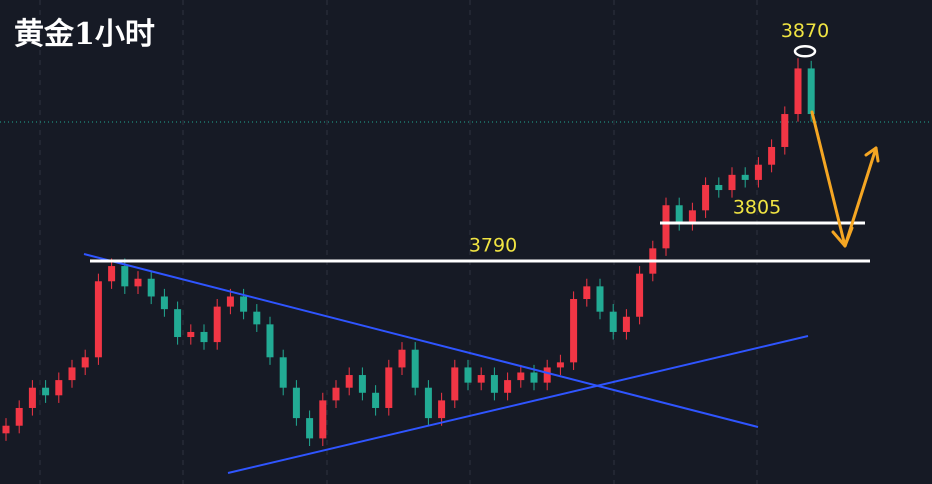 The image size is (932, 484). What do you see at coordinates (845, 179) in the screenshot?
I see `forecast-arrow` at bounding box center [845, 179].